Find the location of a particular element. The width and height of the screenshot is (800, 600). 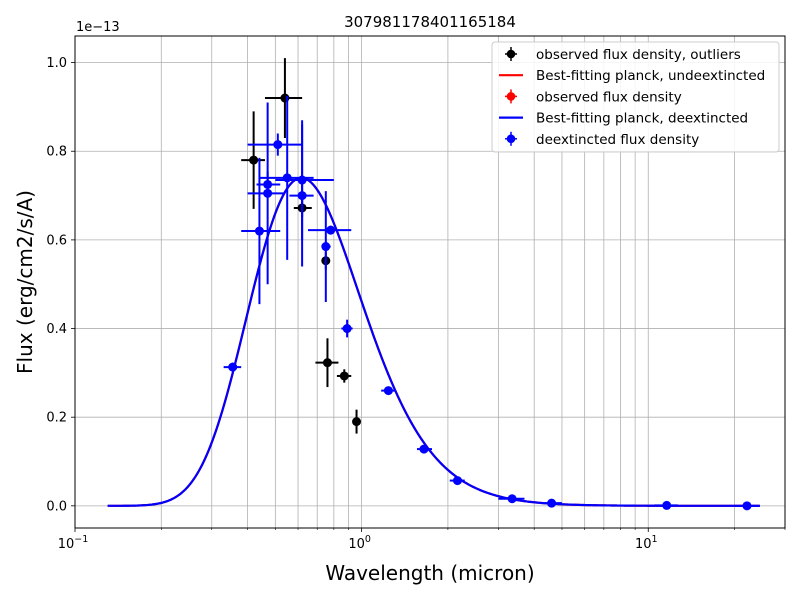

y-tick-label: 0.8 is located at coordinates (56, 152).